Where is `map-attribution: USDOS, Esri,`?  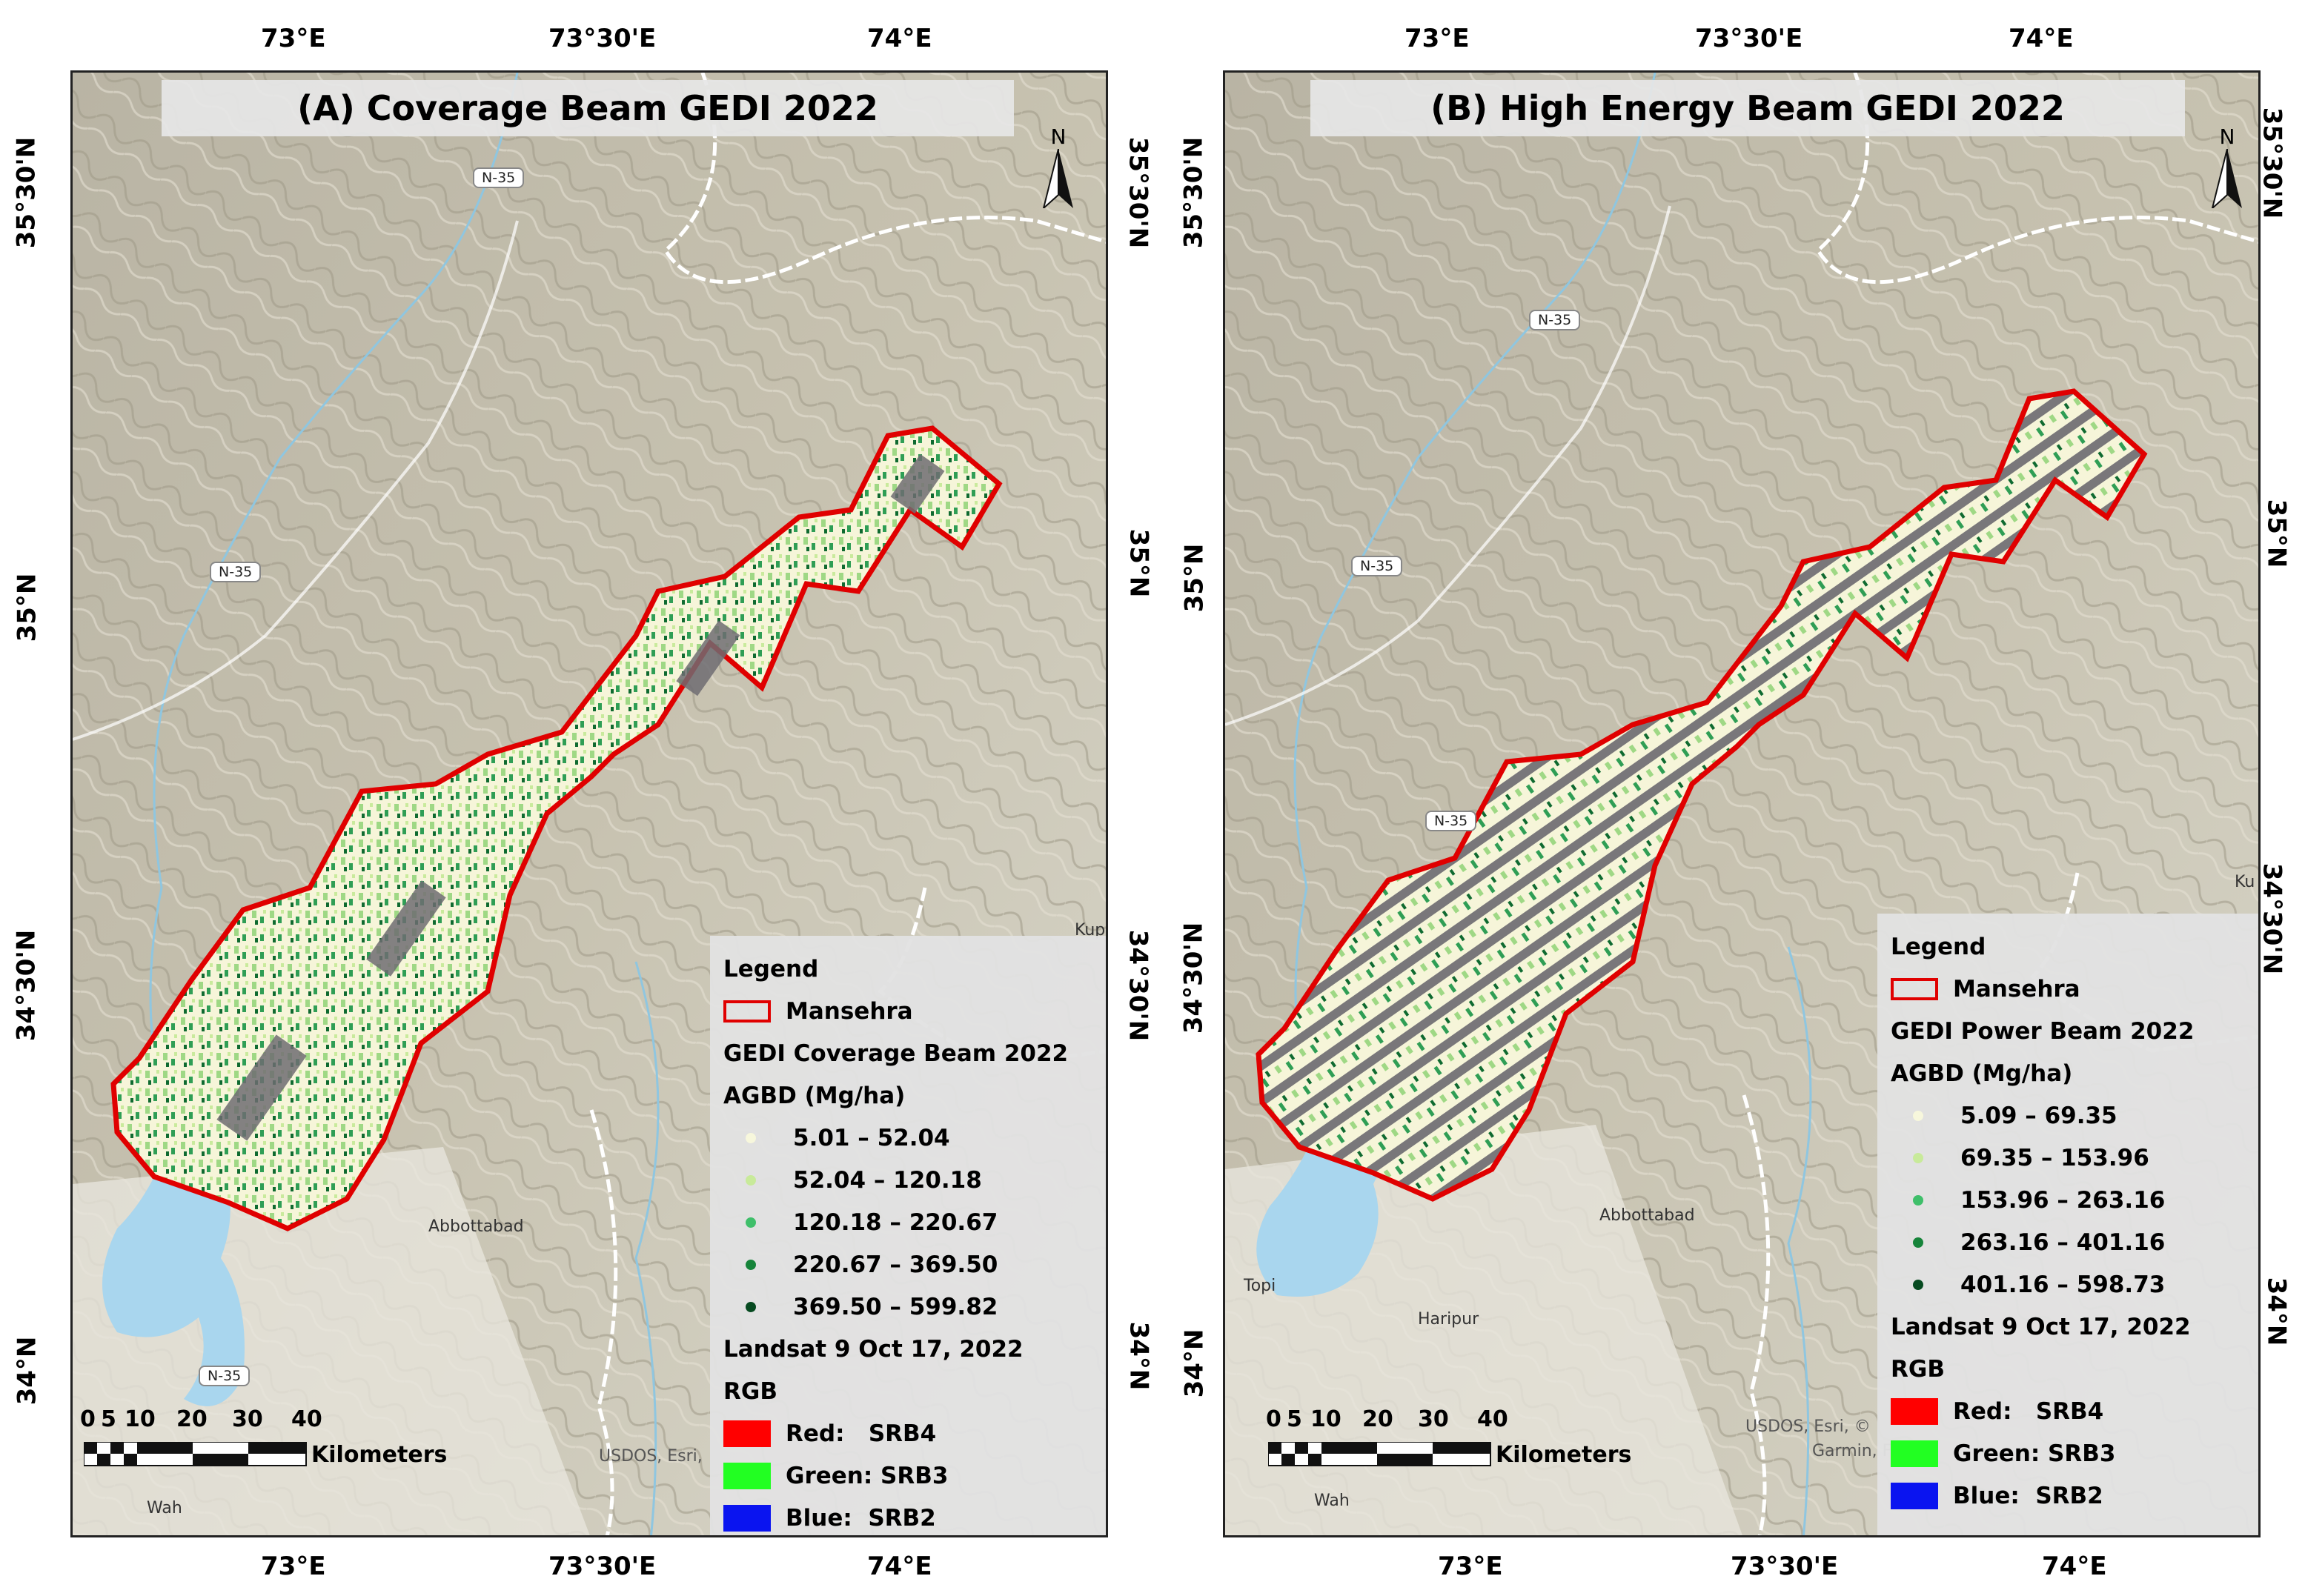
map-attribution: USDOS, Esri, is located at coordinates (651, 1457).